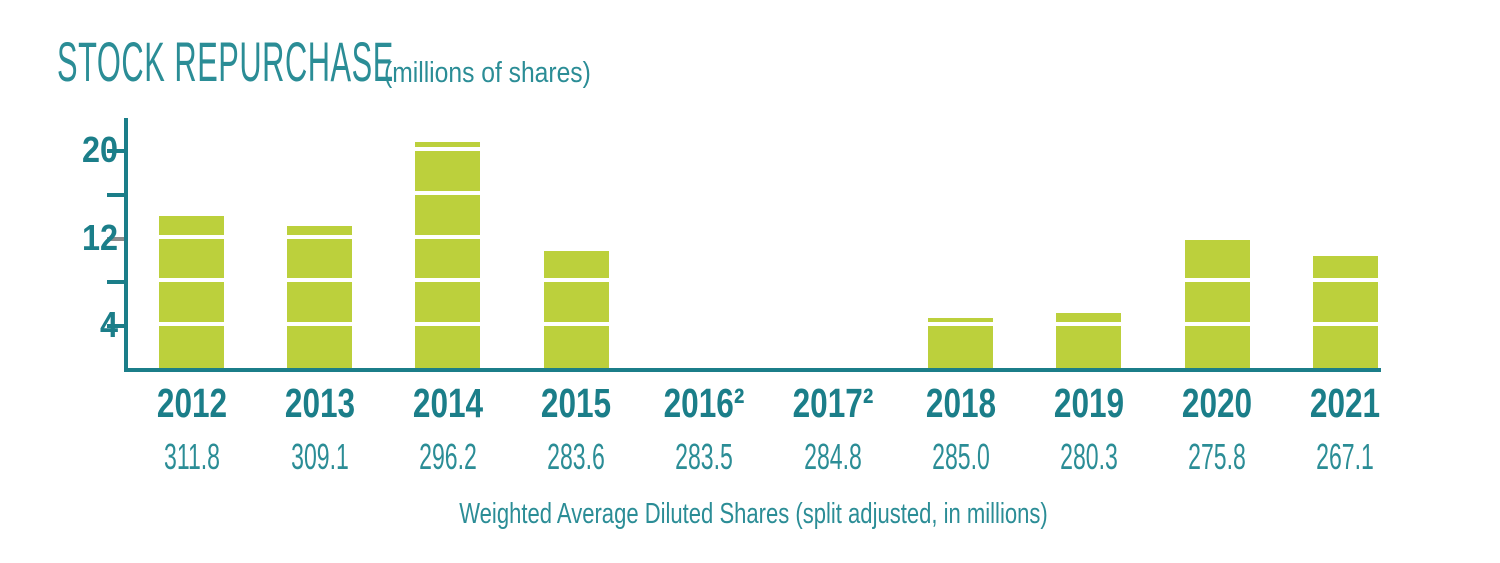 This screenshot has height=563, width=1500. What do you see at coordinates (1089, 403) in the screenshot?
I see `year-label-2019: 2019` at bounding box center [1089, 403].